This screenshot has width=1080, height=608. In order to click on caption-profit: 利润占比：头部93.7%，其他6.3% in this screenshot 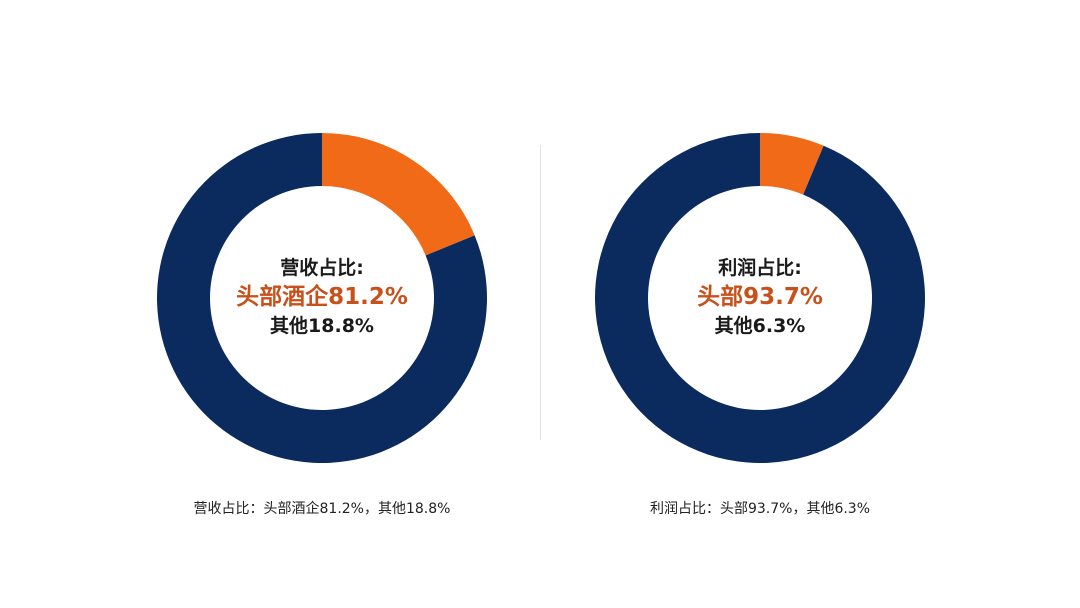, I will do `click(760, 509)`.